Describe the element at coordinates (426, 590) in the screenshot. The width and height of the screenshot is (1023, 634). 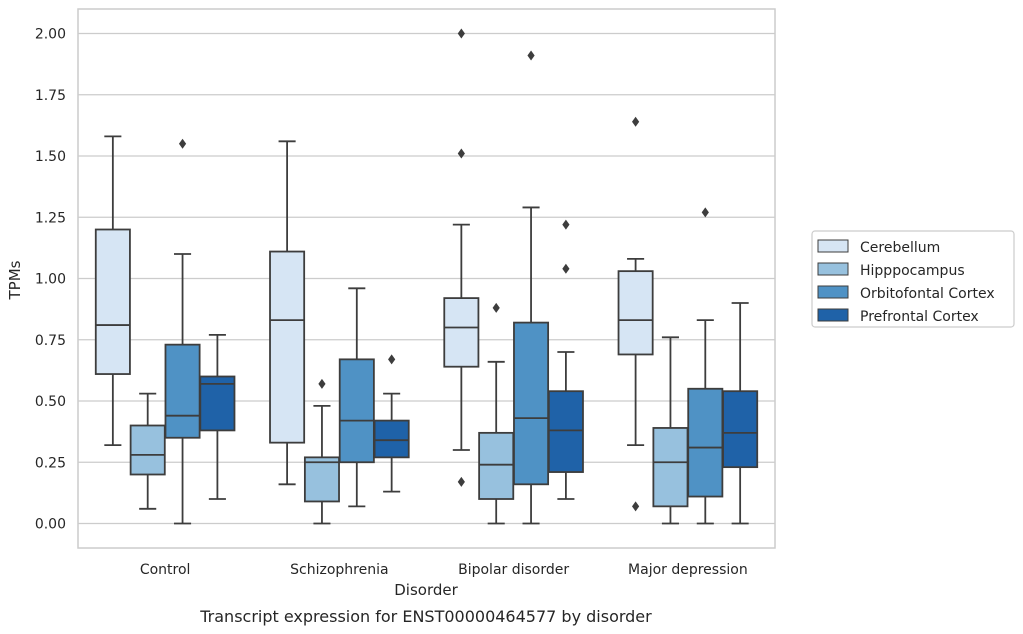
I see `x-axis-label: Disorder` at that location.